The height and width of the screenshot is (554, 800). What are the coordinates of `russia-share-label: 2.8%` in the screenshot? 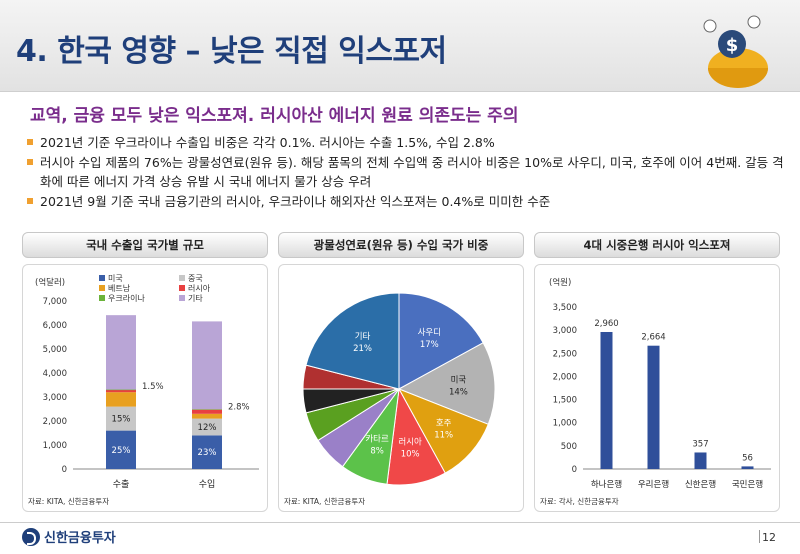 It's located at (239, 408).